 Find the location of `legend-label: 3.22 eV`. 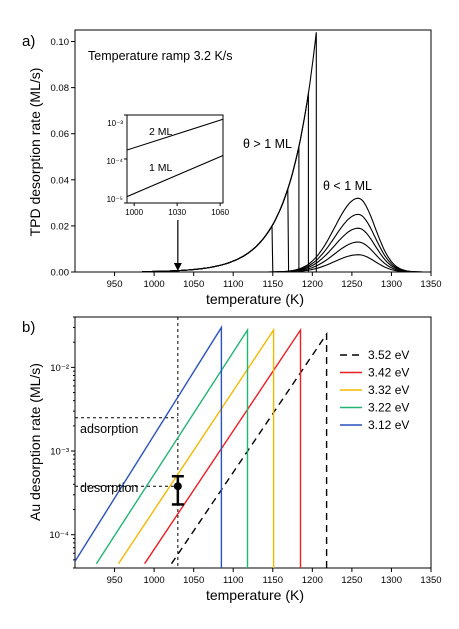

legend-label: 3.22 eV is located at coordinates (388, 408).